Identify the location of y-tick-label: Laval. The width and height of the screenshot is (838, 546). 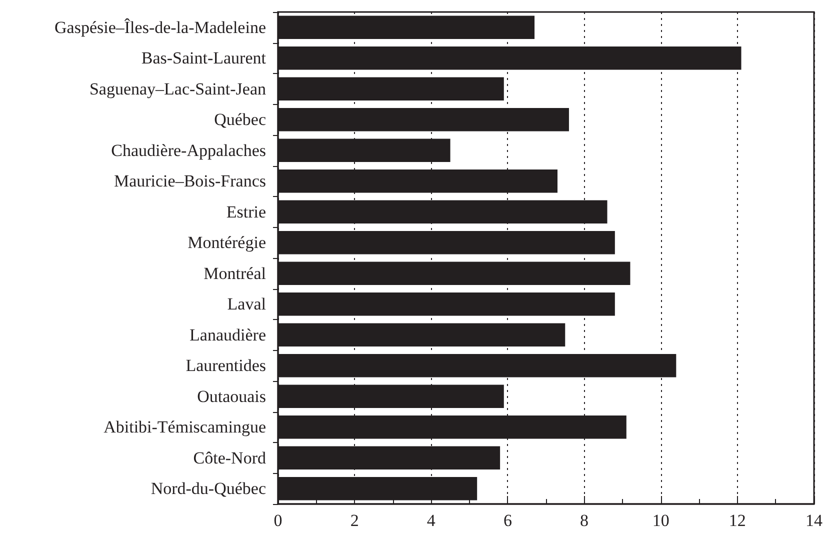
(246, 304).